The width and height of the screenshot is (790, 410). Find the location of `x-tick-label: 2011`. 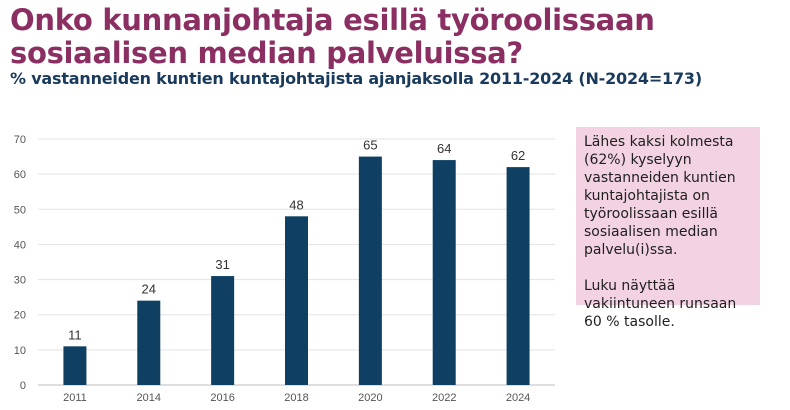

x-tick-label: 2011 is located at coordinates (75, 398).